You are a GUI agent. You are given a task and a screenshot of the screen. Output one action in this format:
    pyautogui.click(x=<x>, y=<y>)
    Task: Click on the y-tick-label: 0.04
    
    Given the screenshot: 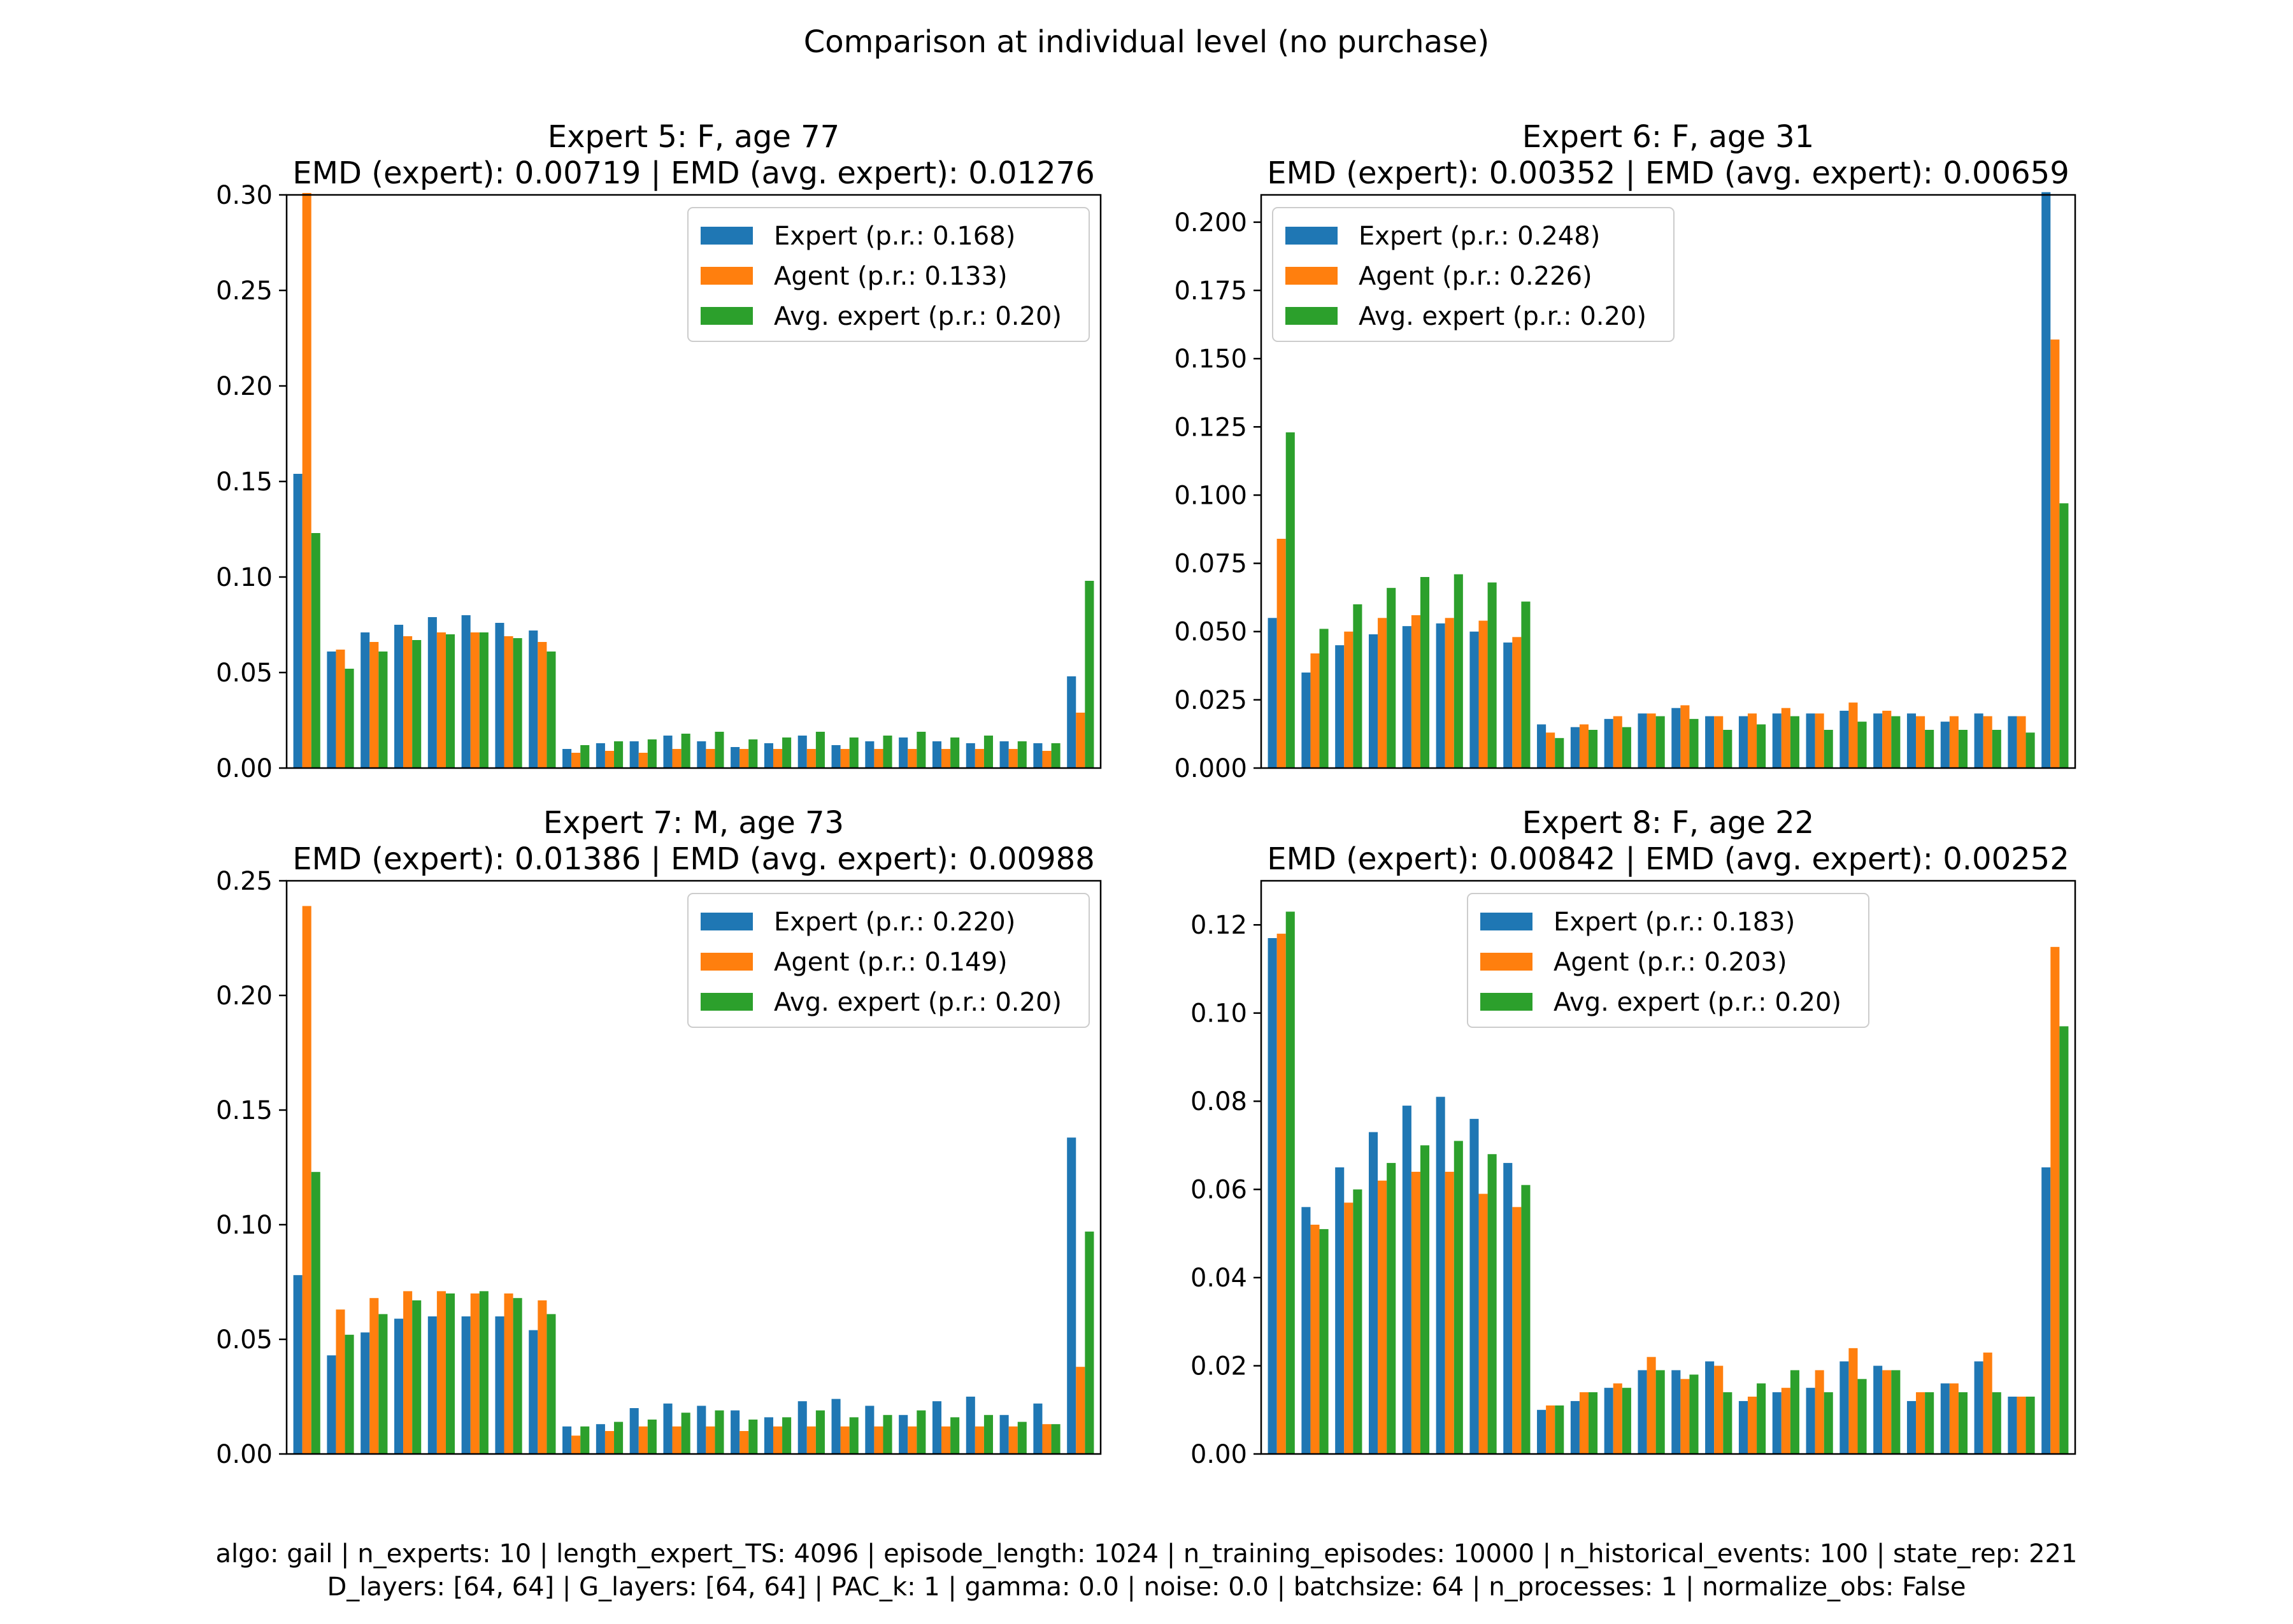 What is the action you would take?
    pyautogui.click(x=1218, y=1278)
    